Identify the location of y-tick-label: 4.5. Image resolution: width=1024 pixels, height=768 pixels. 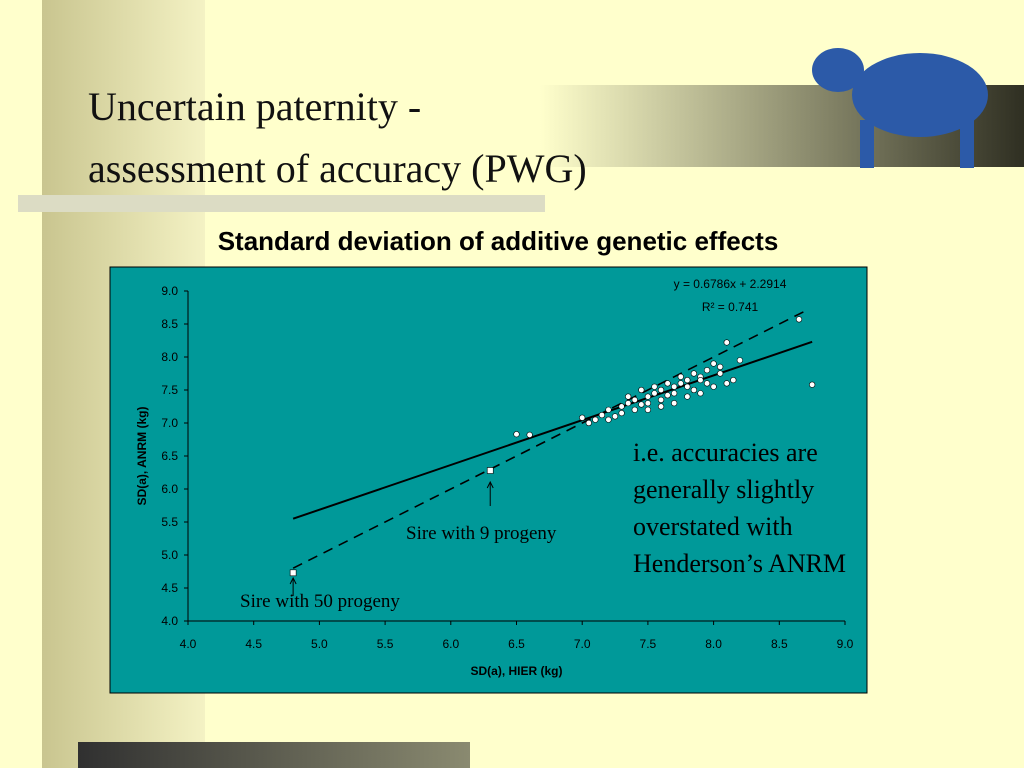
(169, 588).